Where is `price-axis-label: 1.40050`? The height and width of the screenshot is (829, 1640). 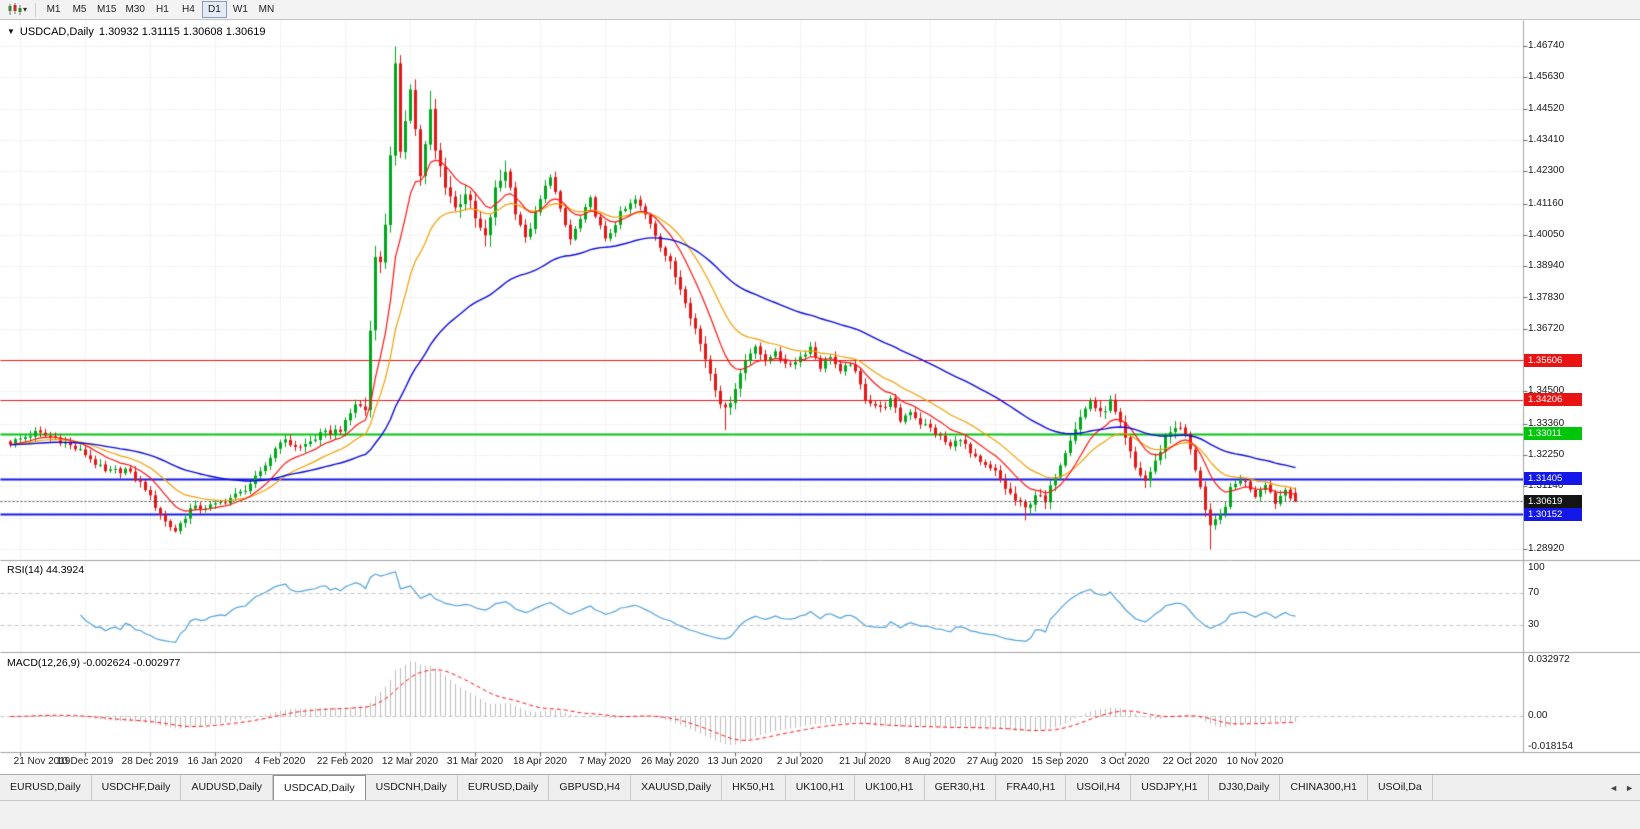 price-axis-label: 1.40050 is located at coordinates (1546, 234).